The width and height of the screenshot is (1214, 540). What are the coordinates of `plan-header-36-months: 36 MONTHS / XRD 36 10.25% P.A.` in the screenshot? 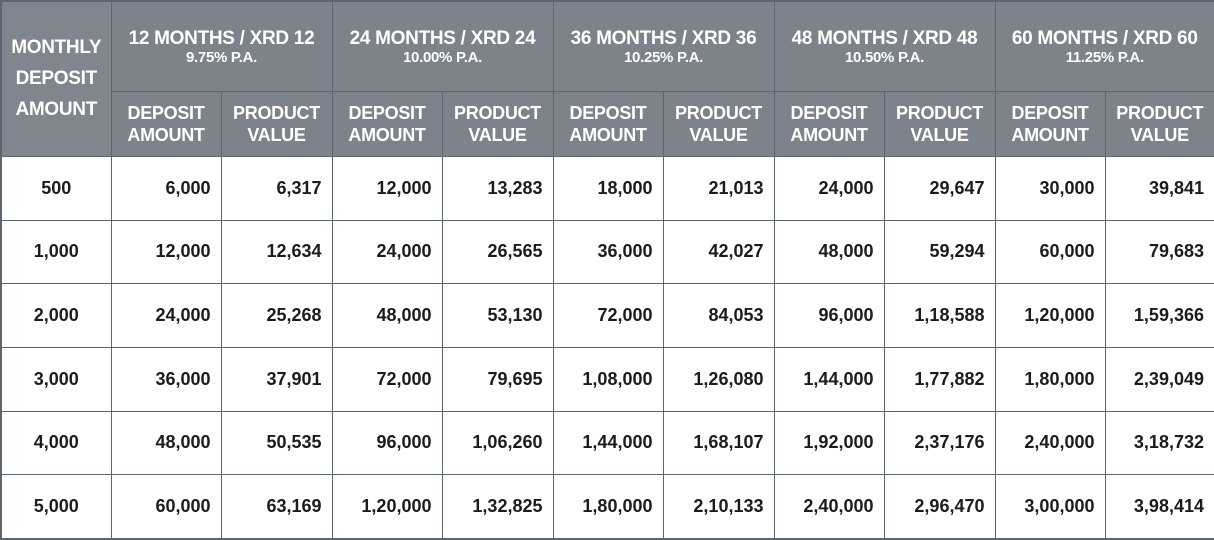 It's located at (663, 46).